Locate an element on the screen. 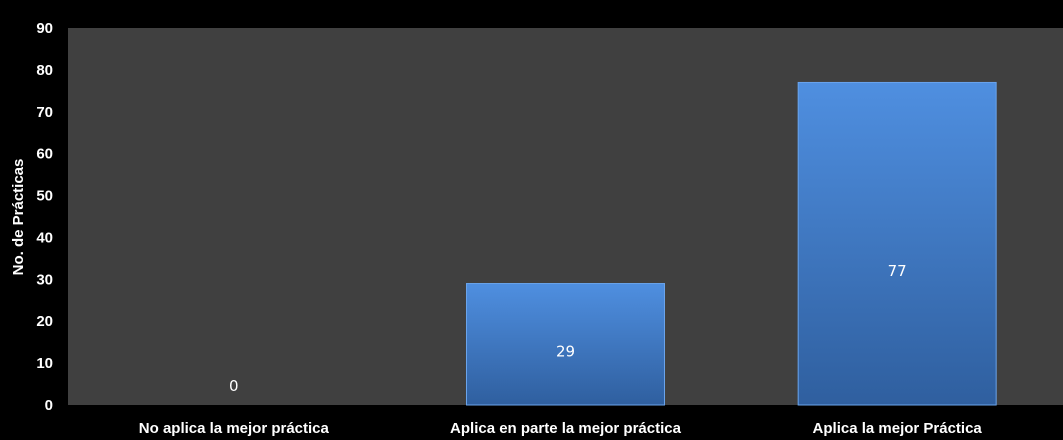 Image resolution: width=1063 pixels, height=440 pixels. y-tick-label: 20 is located at coordinates (44, 321).